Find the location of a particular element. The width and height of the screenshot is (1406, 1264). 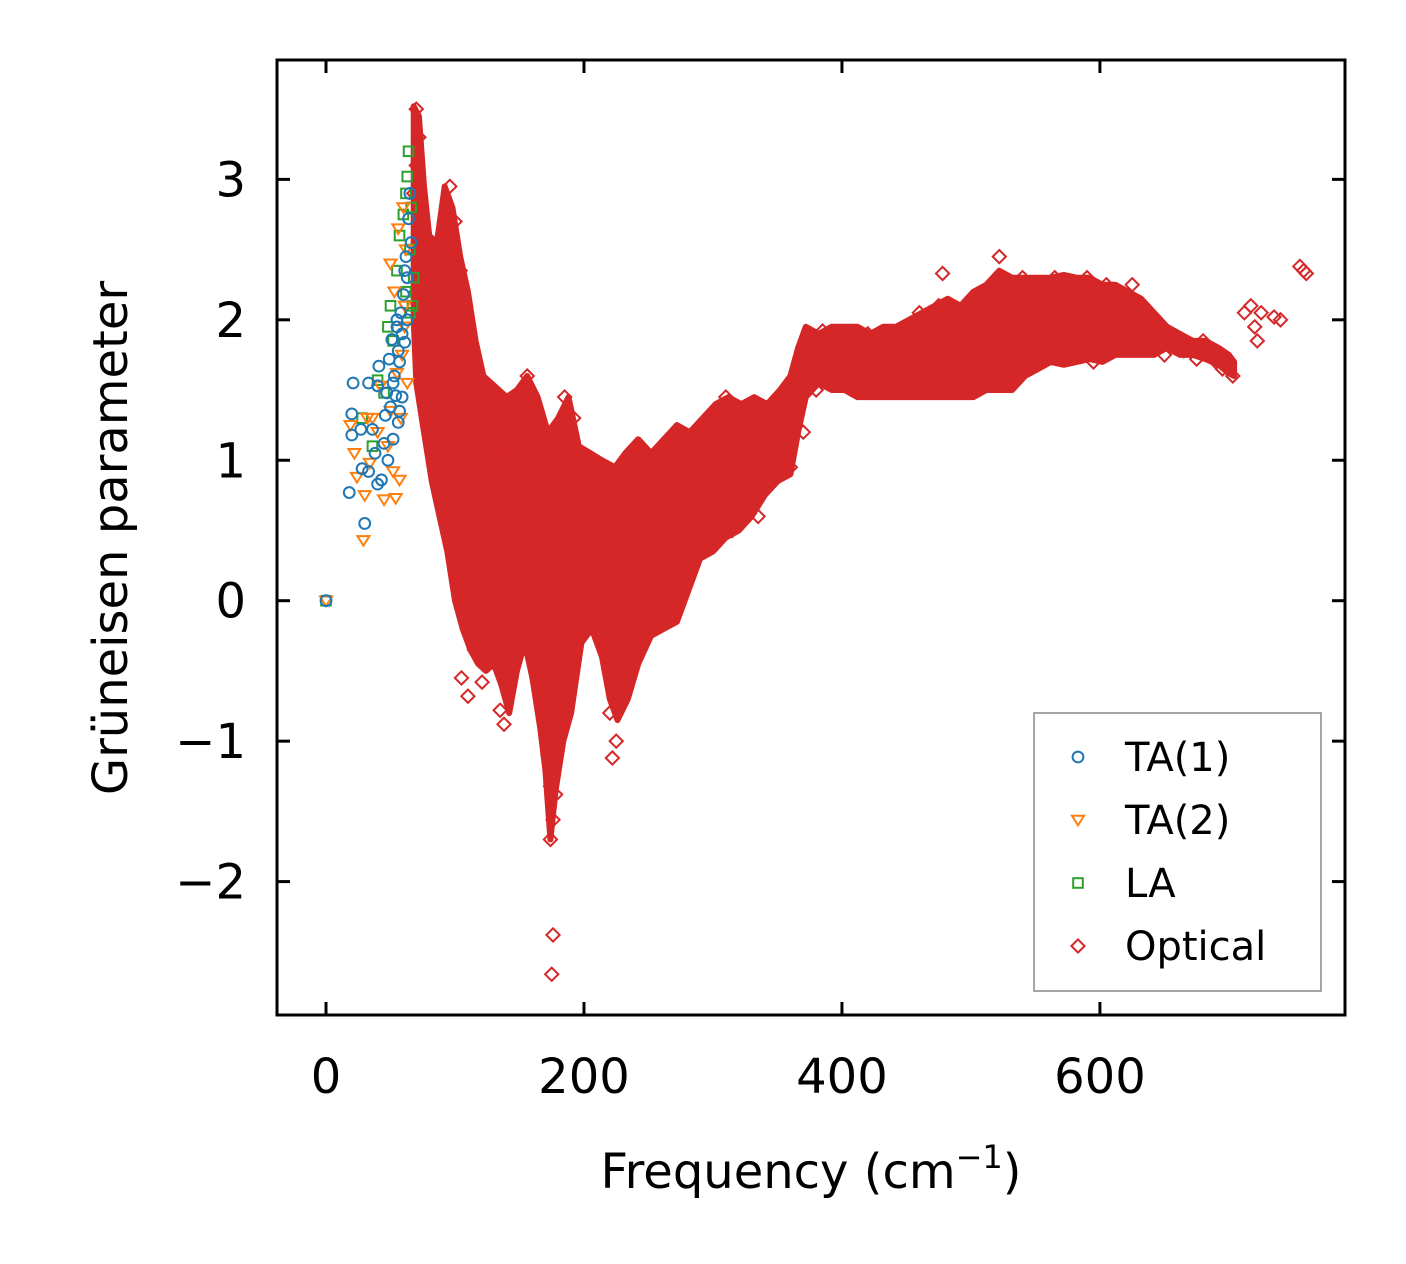

y-tick-label: 3 is located at coordinates (230, 180).